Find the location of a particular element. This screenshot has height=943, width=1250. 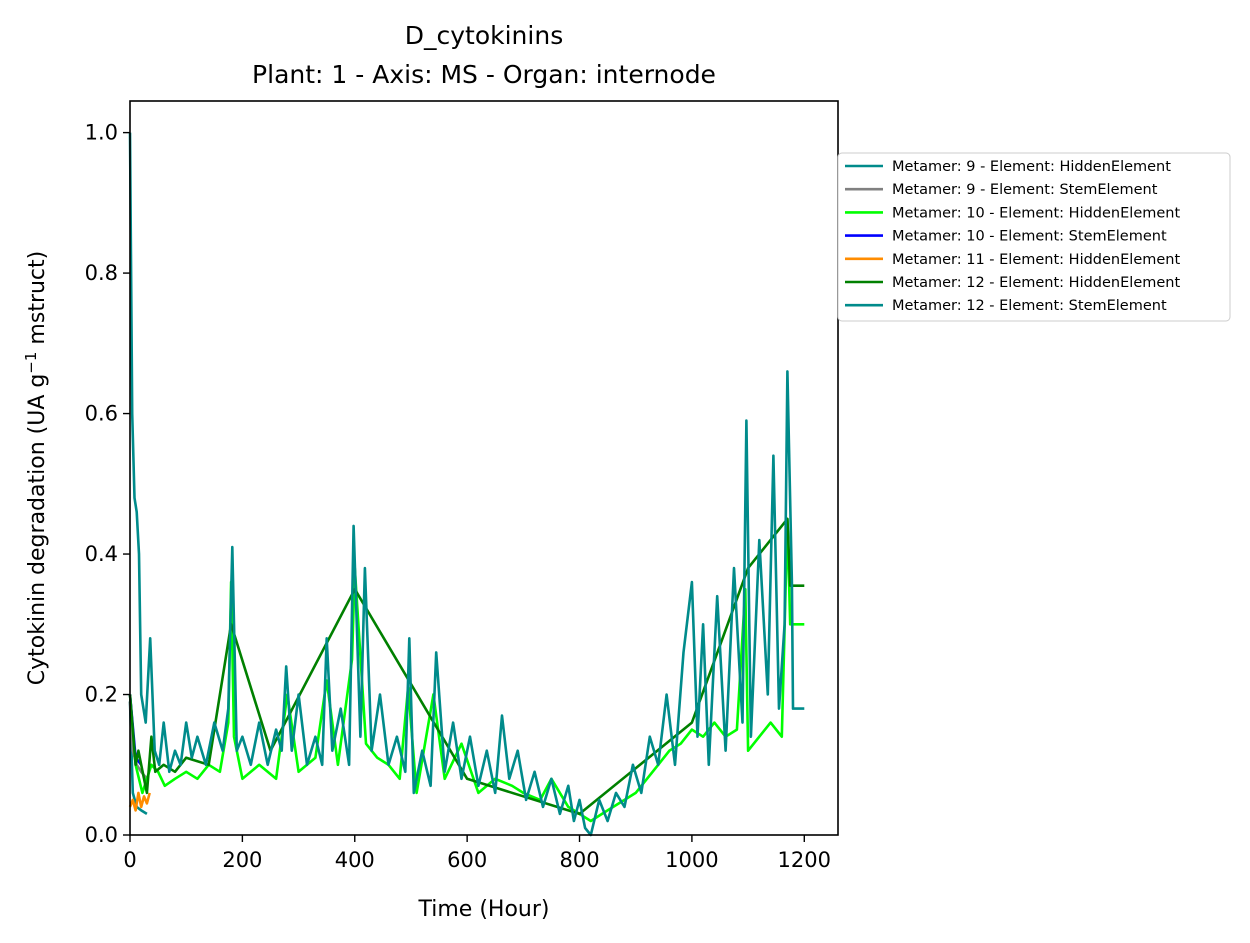

y-tick-label: 0.6 is located at coordinates (101, 414).